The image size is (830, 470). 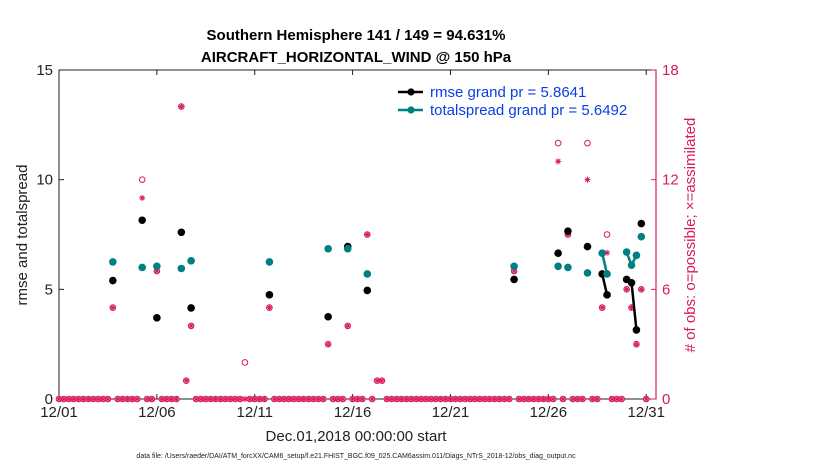 I want to click on x-tick-label: 12/16, so click(x=353, y=412).